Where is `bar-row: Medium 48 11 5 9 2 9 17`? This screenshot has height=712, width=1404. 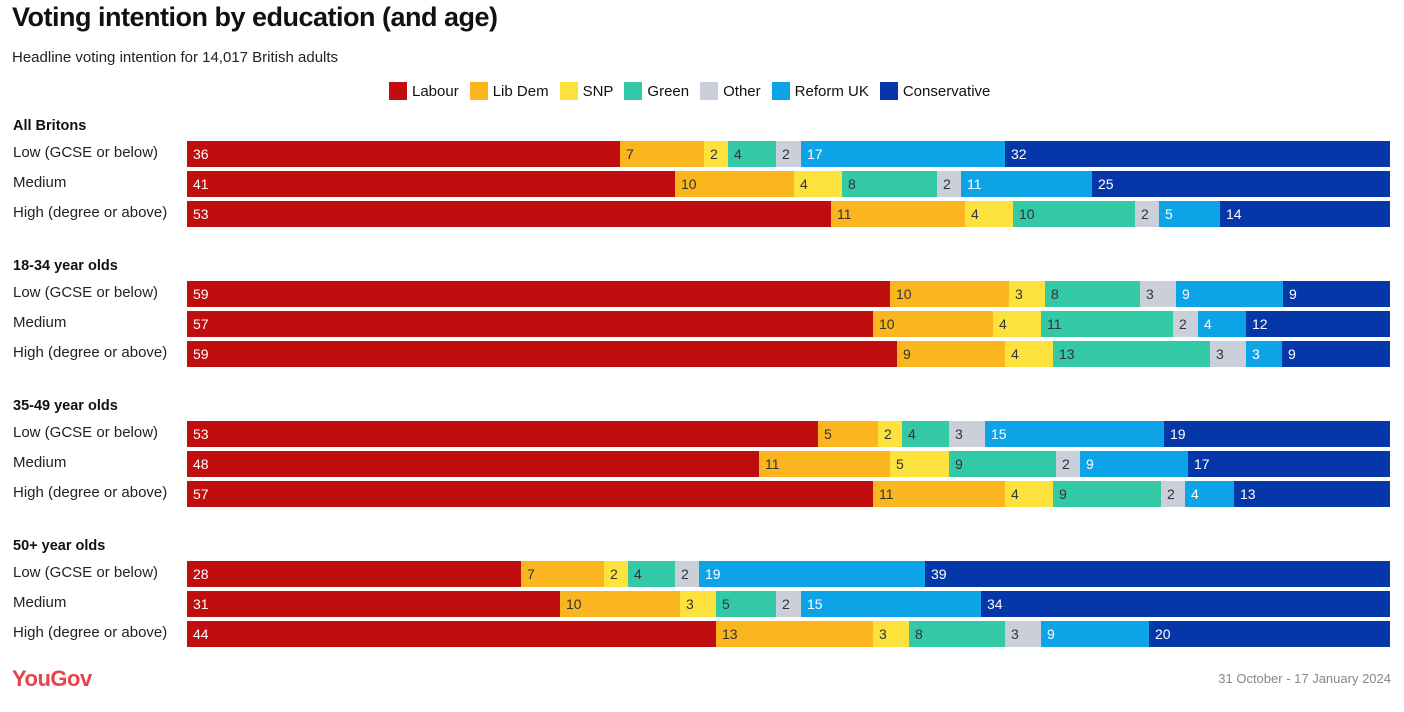
bar-row: Medium 48 11 5 9 2 9 17 is located at coordinates (702, 464).